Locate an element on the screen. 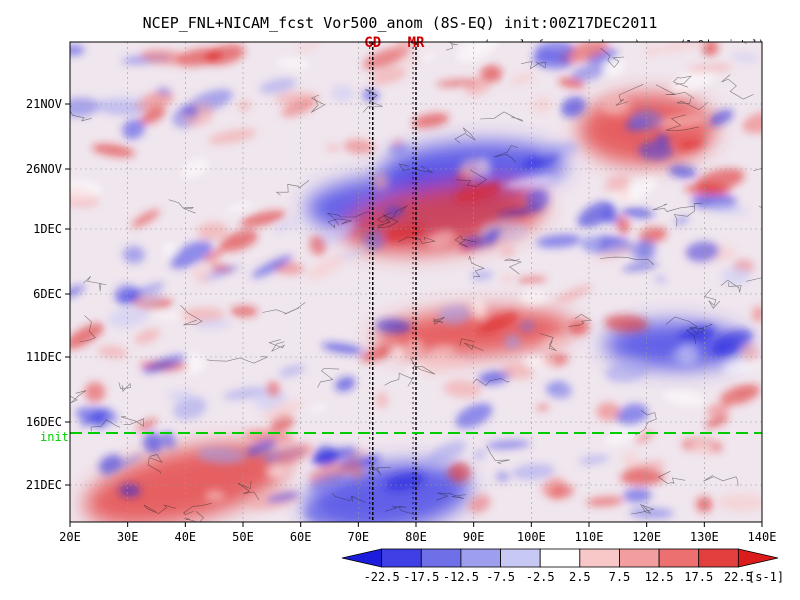  marker-label-gd: GD is located at coordinates (372, 43).